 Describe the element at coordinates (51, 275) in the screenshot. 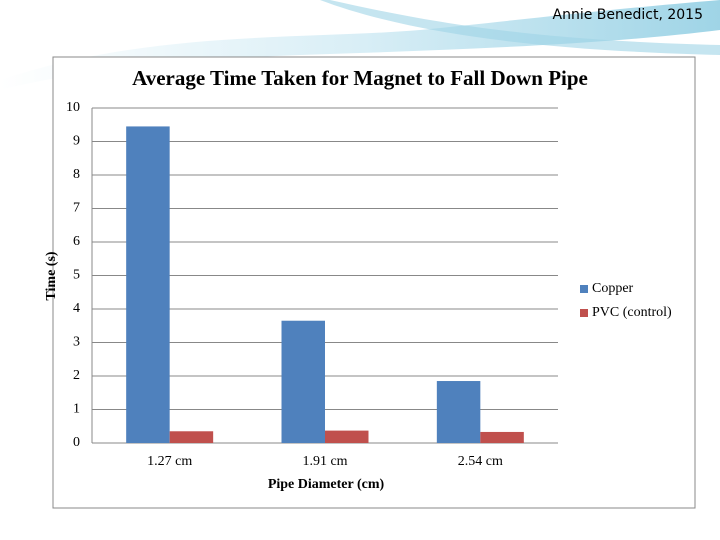

I see `y-axis-label: Time (s)` at that location.